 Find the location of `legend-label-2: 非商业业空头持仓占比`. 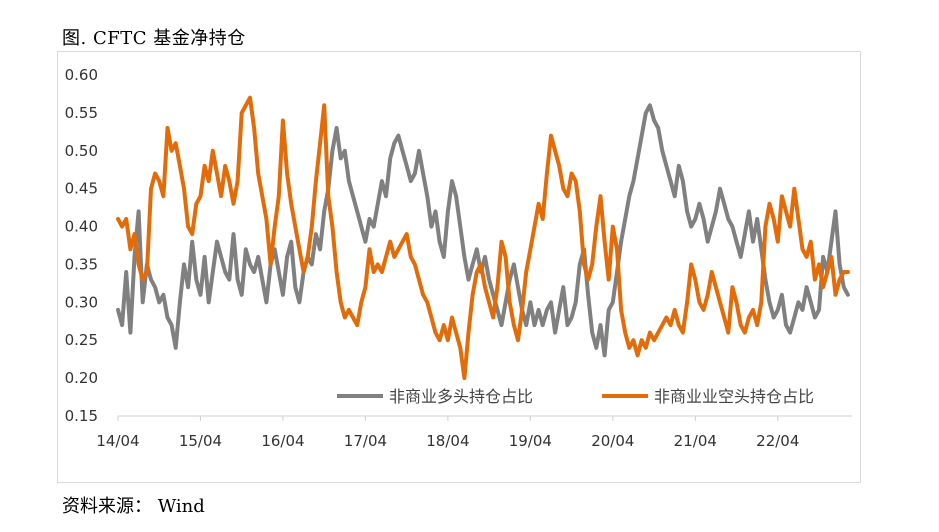

legend-label-2: 非商业业空头持仓占比 is located at coordinates (734, 396).